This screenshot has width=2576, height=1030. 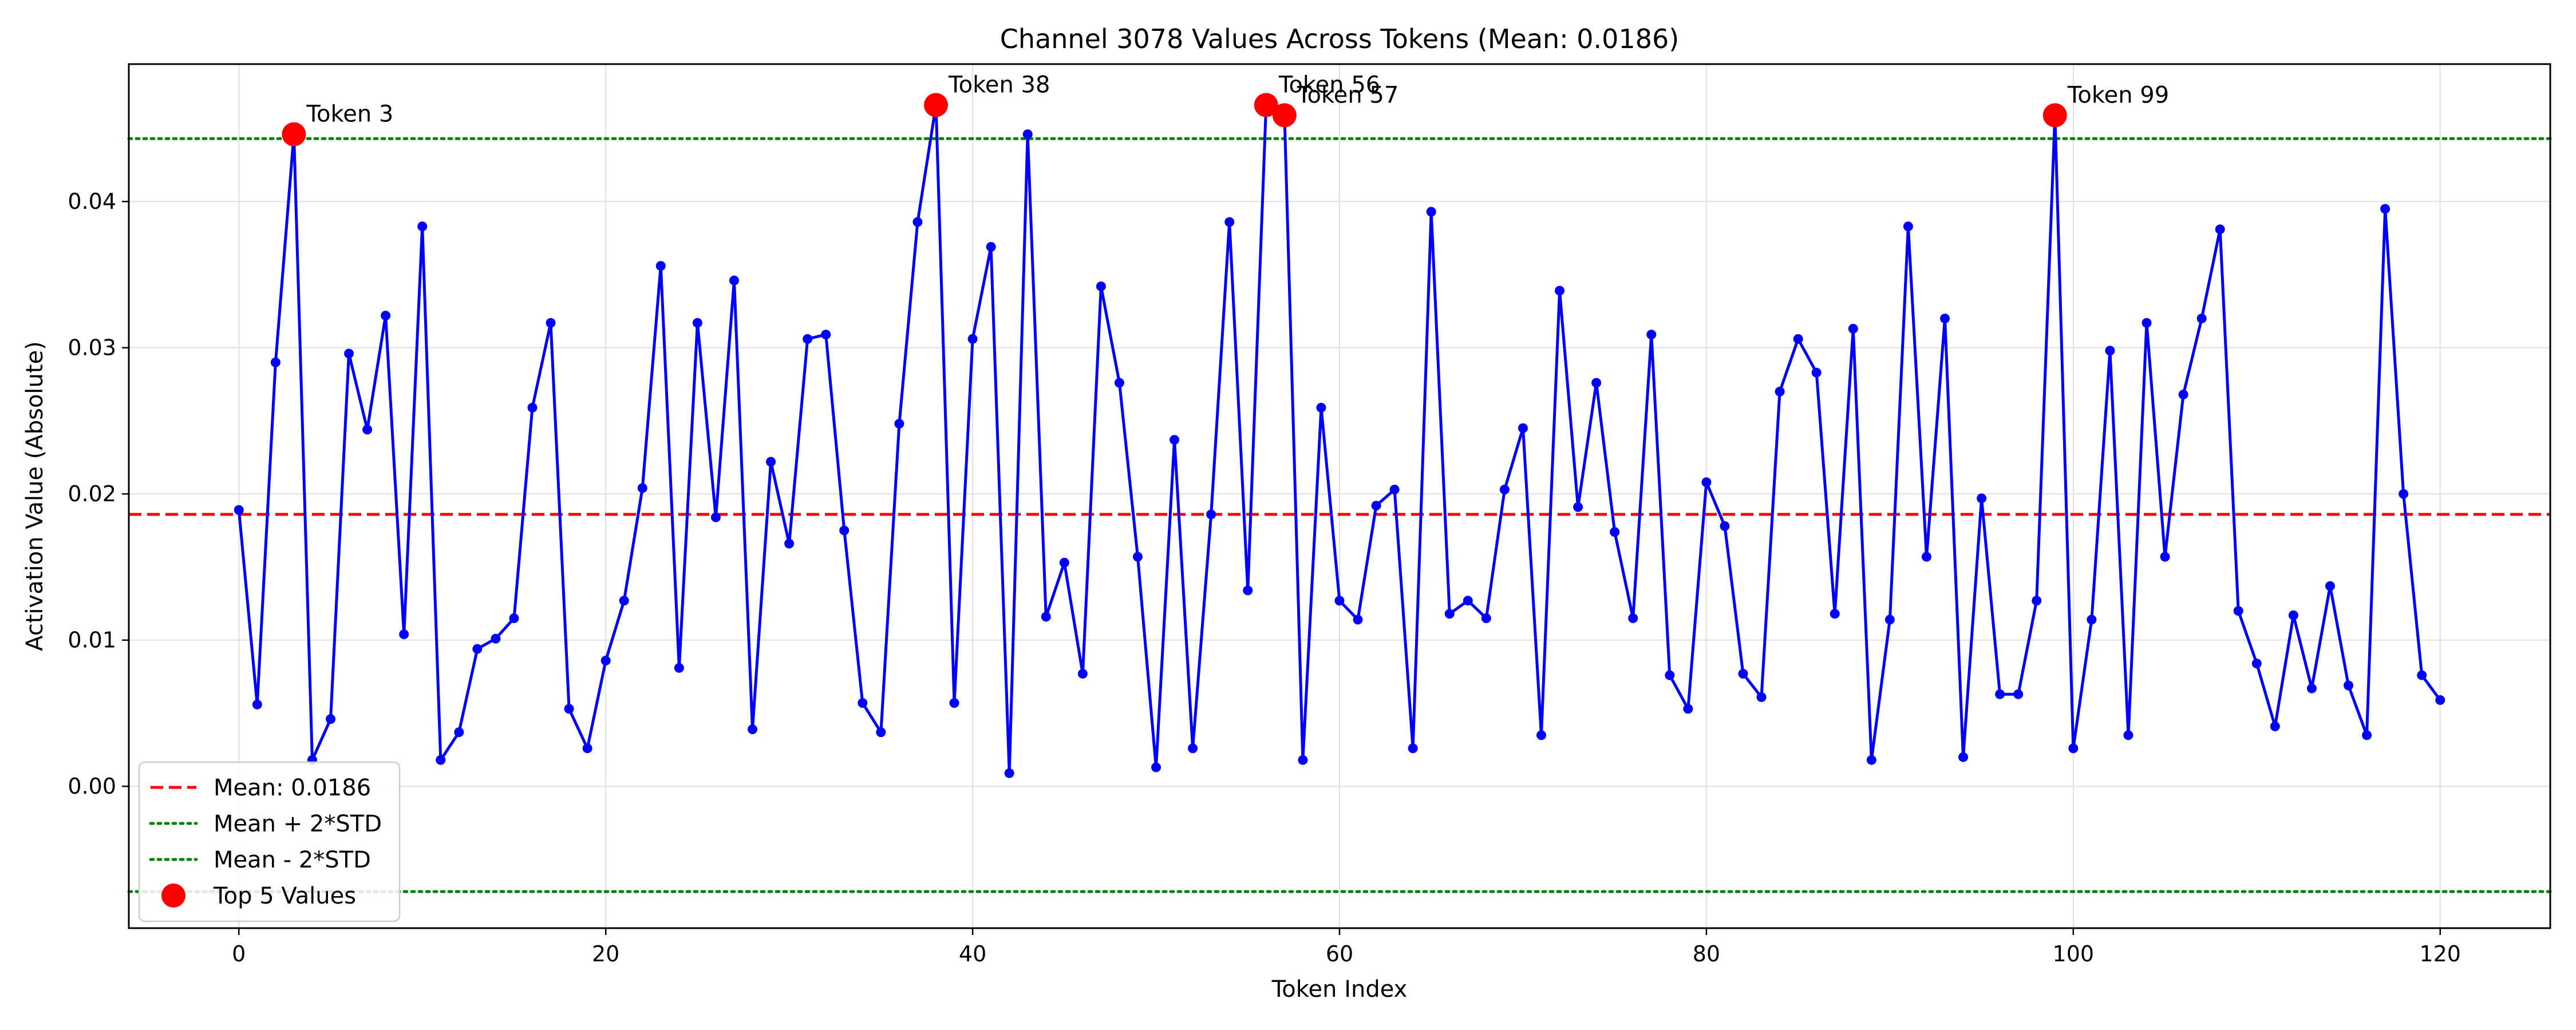 What do you see at coordinates (98, 494) in the screenshot?
I see `y-axis-ticks: 0.00 0.01 0.02 0.03 0.04` at bounding box center [98, 494].